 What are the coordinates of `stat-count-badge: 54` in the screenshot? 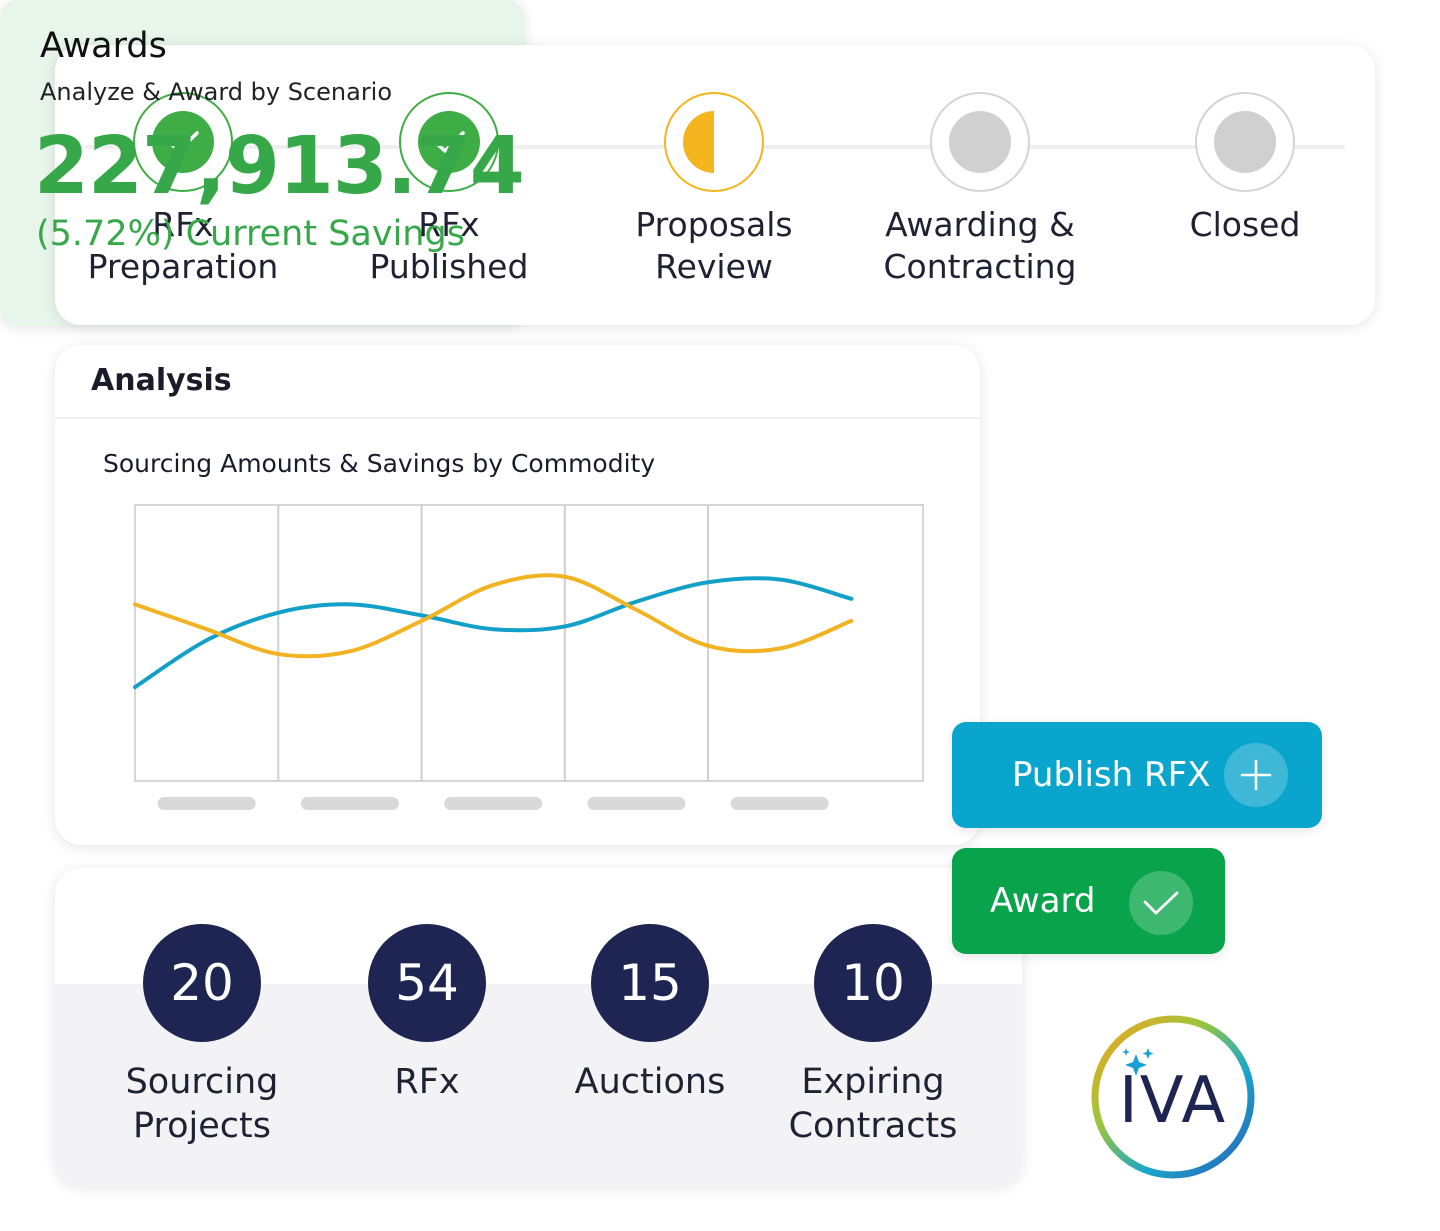 It's located at (427, 983).